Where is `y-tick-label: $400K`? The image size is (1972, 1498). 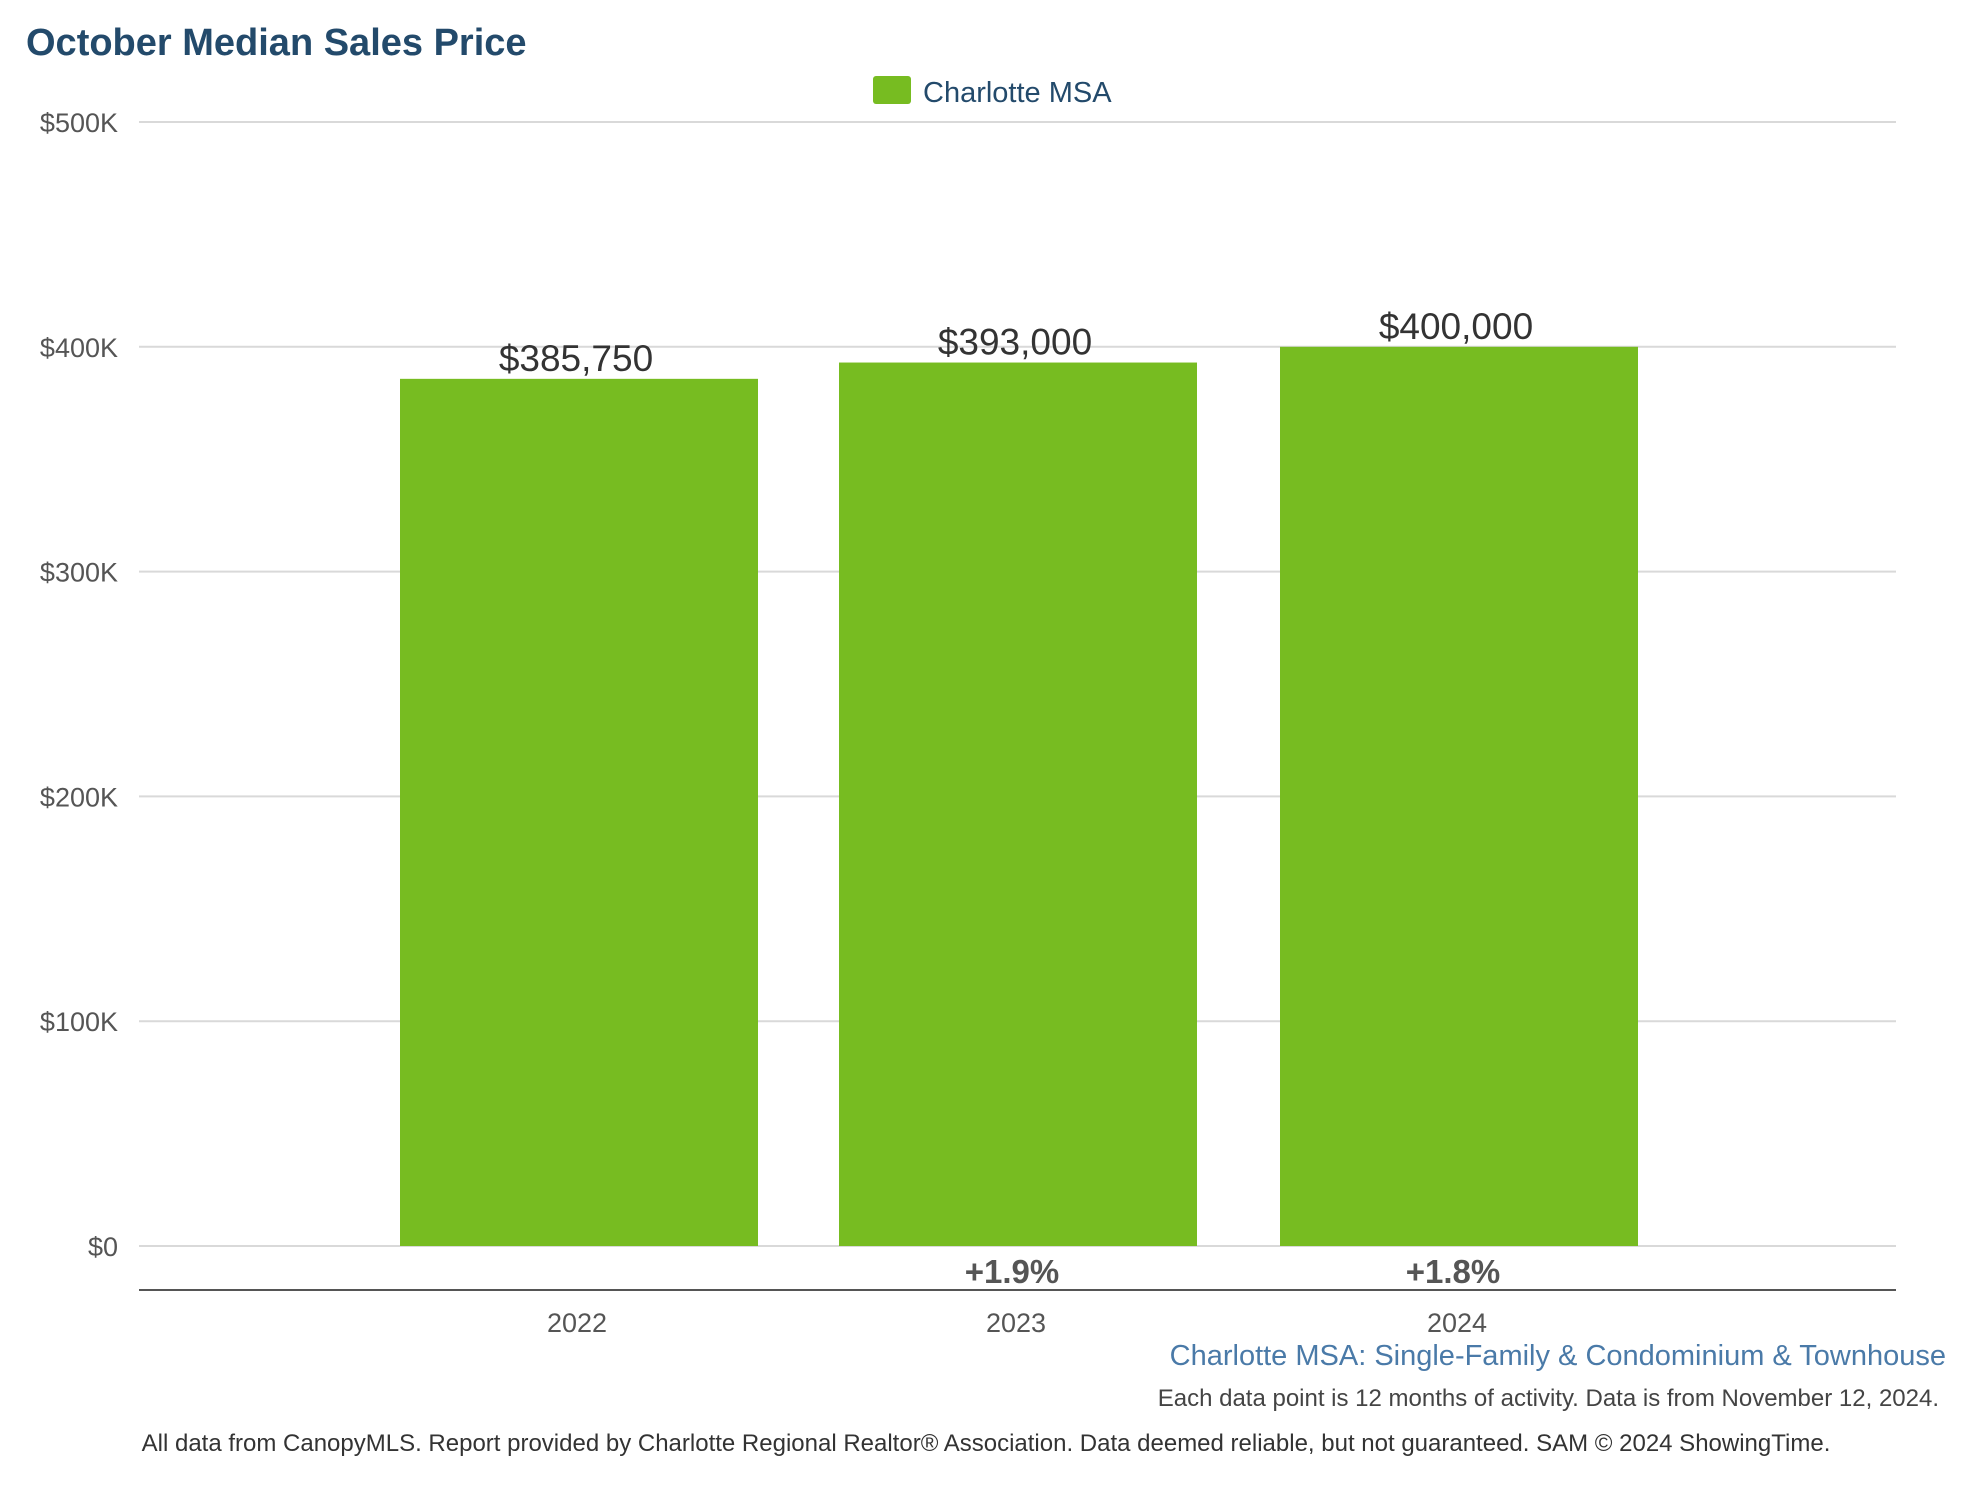
y-tick-label: $400K is located at coordinates (79, 348).